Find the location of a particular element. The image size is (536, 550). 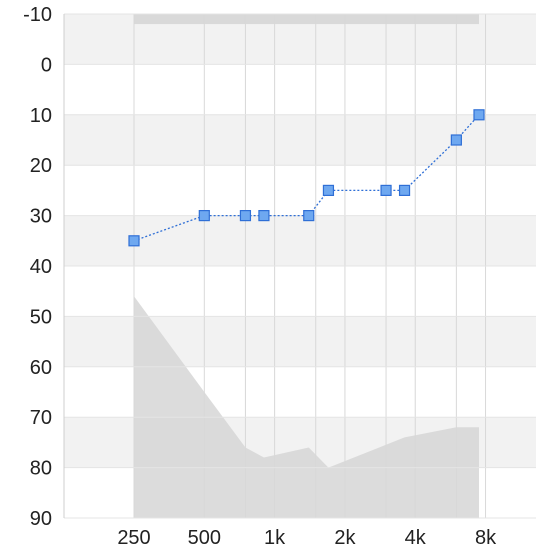

y-tick-label: 60 is located at coordinates (41, 368).